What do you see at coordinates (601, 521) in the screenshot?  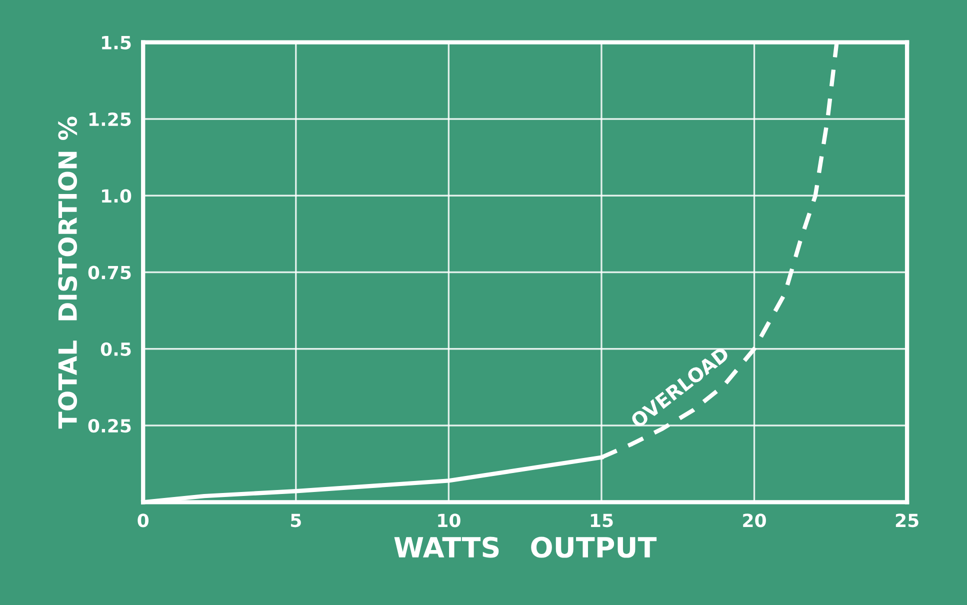 I see `x-tick-label: 15` at bounding box center [601, 521].